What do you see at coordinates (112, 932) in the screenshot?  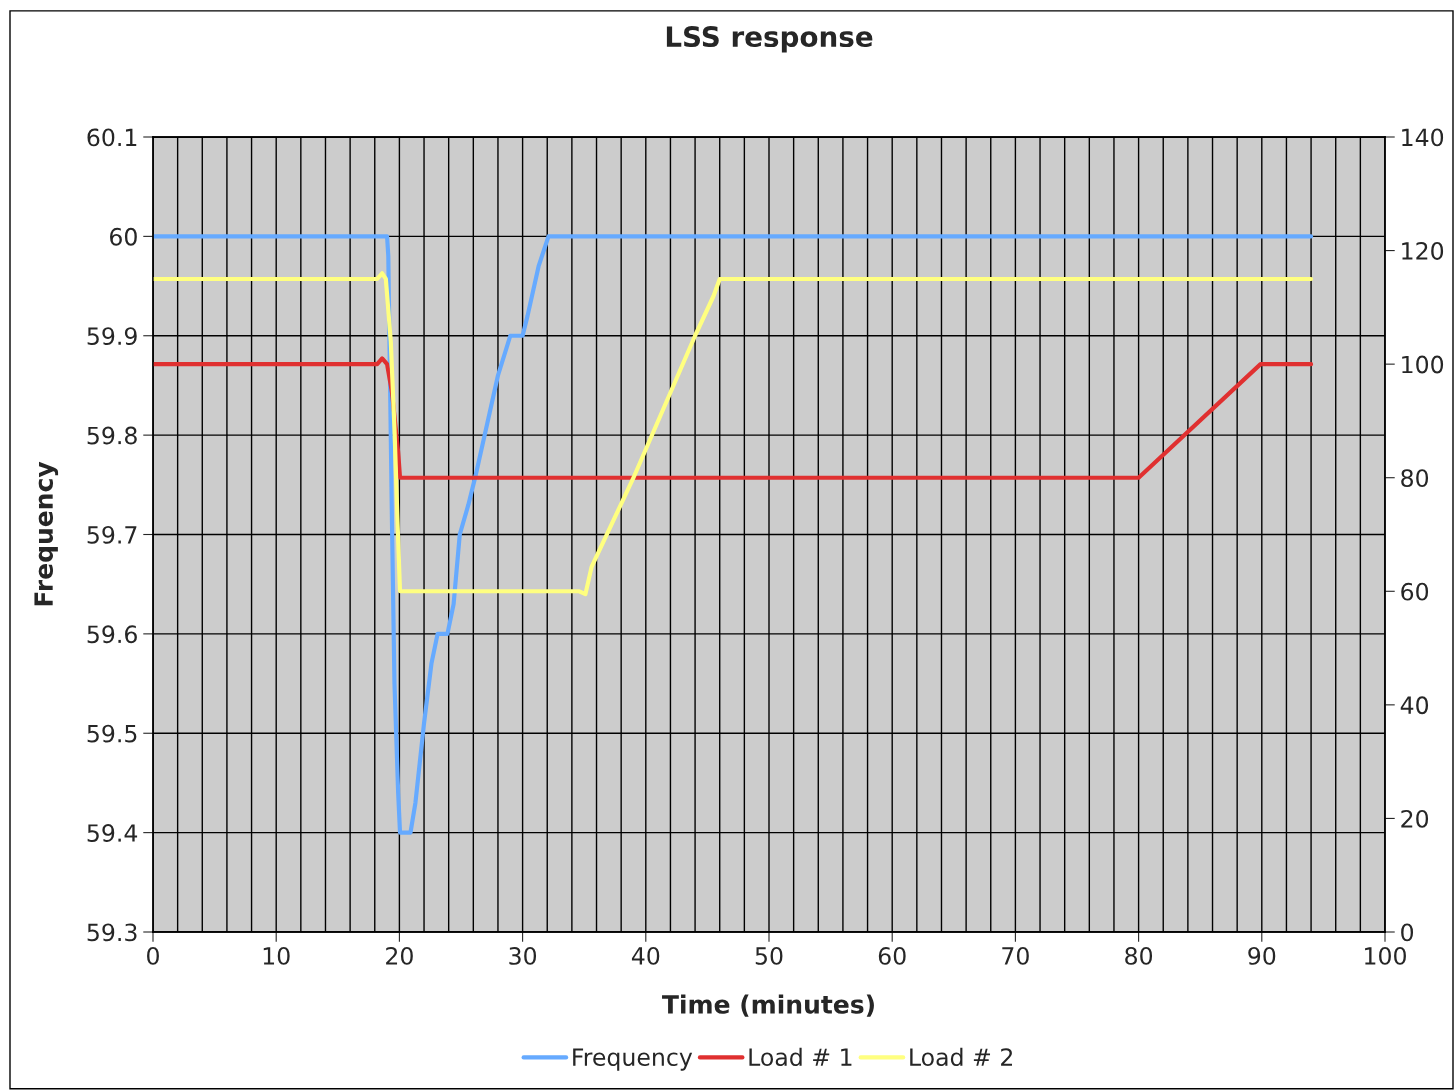 I see `y-tick-label: 59.3` at bounding box center [112, 932].